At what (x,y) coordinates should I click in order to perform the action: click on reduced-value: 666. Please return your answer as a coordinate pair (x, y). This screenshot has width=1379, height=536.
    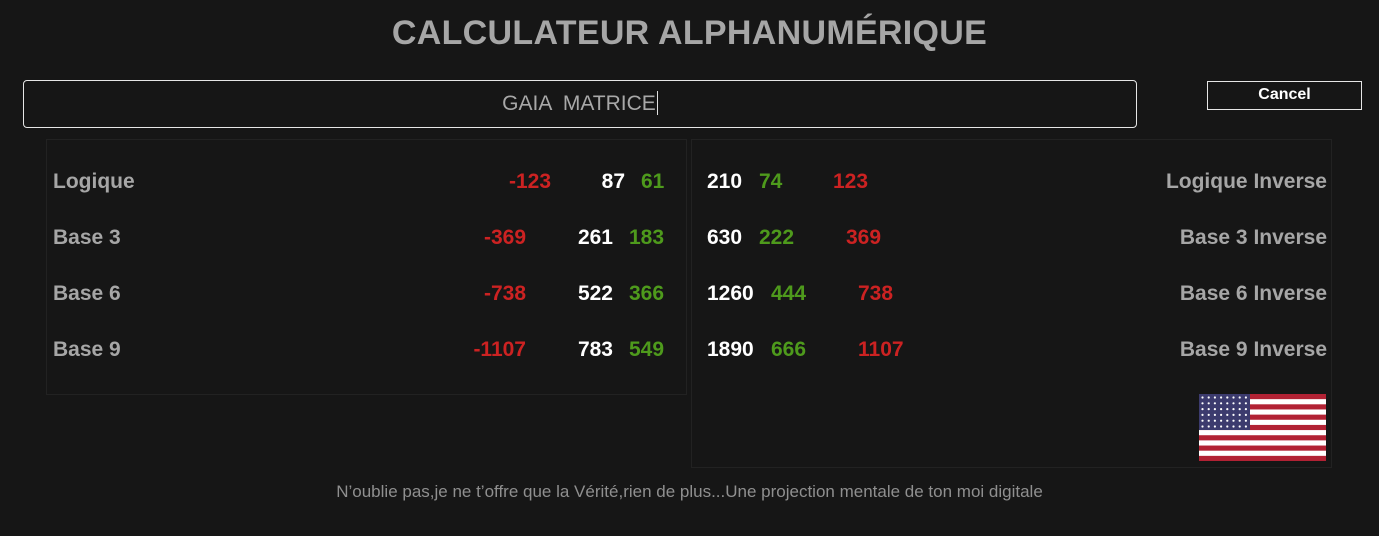
    Looking at the image, I should click on (789, 349).